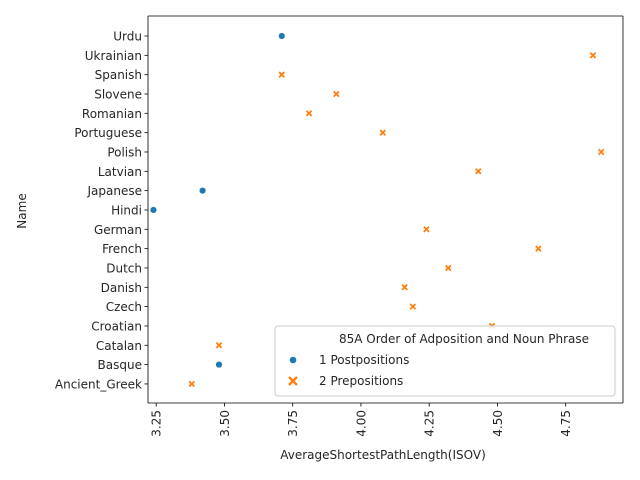 This screenshot has width=640, height=480. What do you see at coordinates (498, 423) in the screenshot?
I see `x-tick-label: 4.50` at bounding box center [498, 423].